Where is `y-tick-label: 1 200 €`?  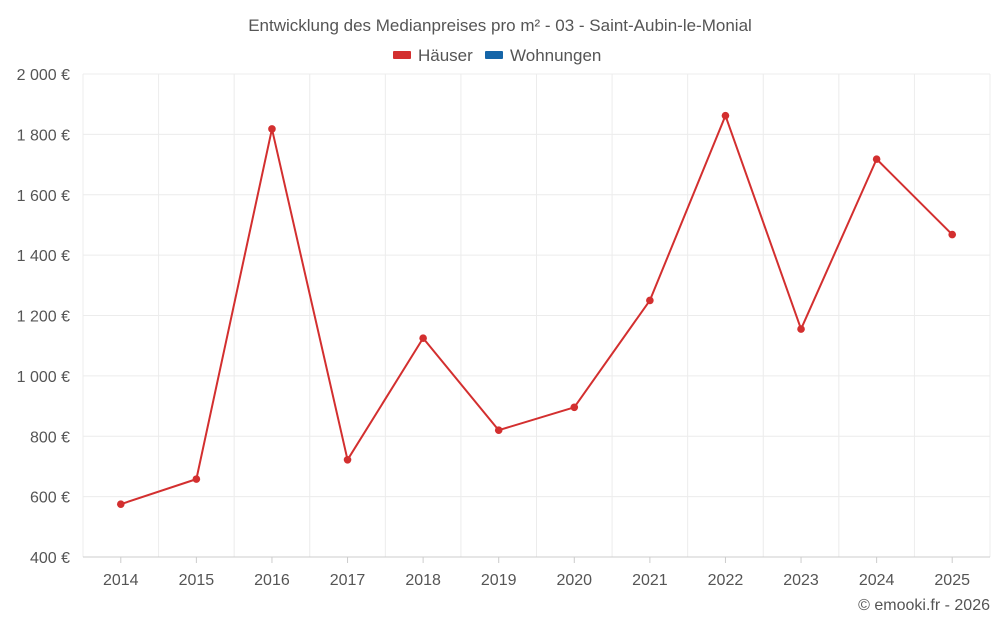
y-tick-label: 1 200 € is located at coordinates (43, 317).